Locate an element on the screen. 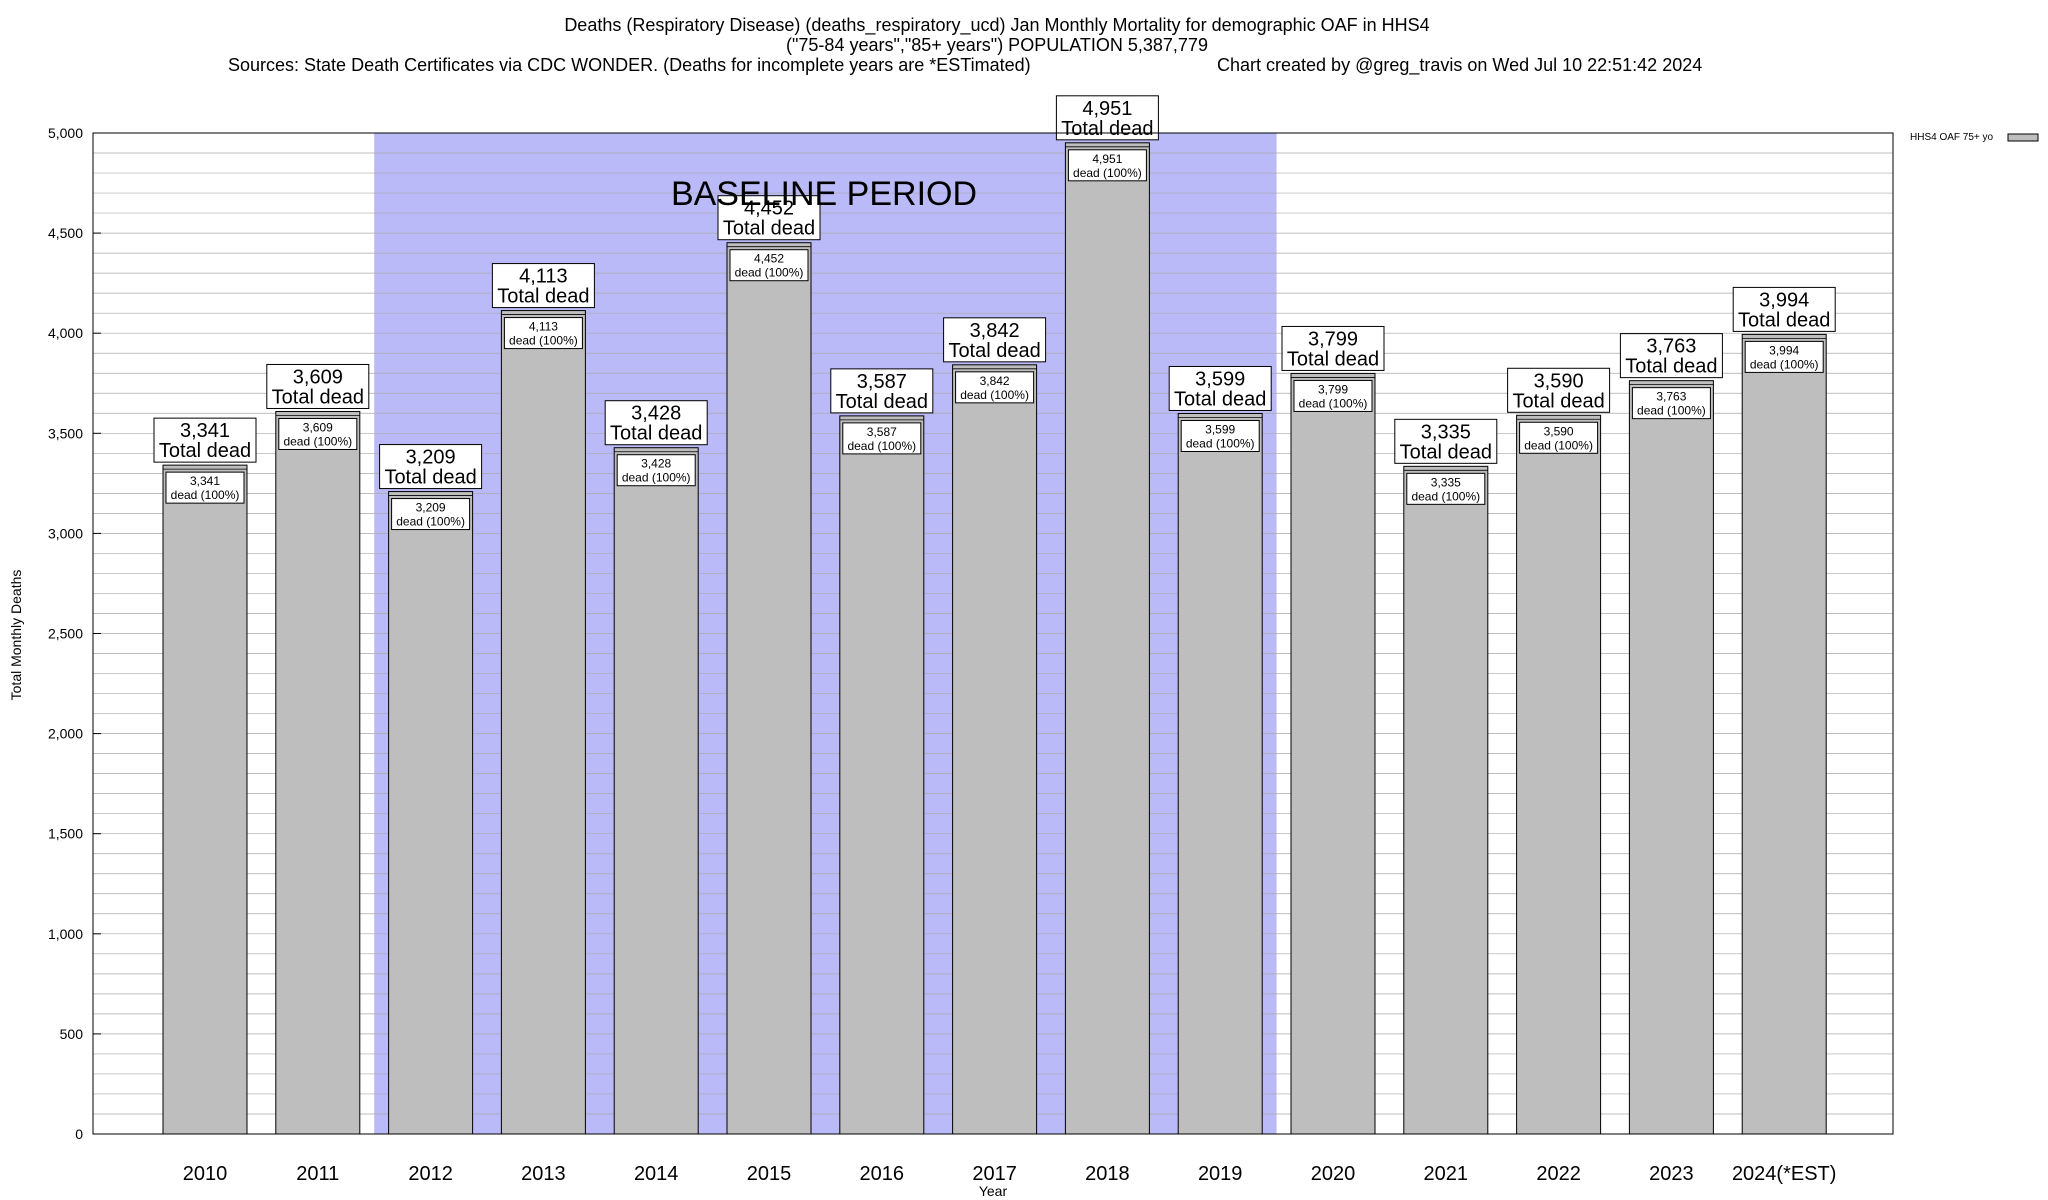  inner-value-label: 4,113 is located at coordinates (543, 327).